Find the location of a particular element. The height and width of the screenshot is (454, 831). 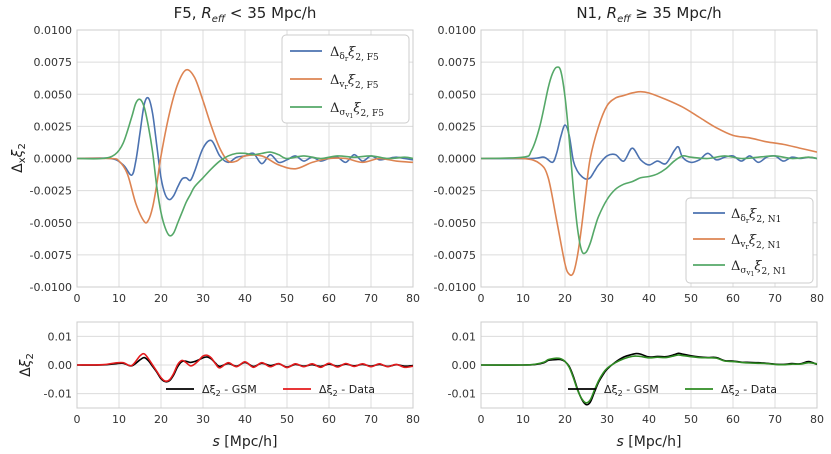

x-tick-label: 80 is located at coordinates (413, 419).